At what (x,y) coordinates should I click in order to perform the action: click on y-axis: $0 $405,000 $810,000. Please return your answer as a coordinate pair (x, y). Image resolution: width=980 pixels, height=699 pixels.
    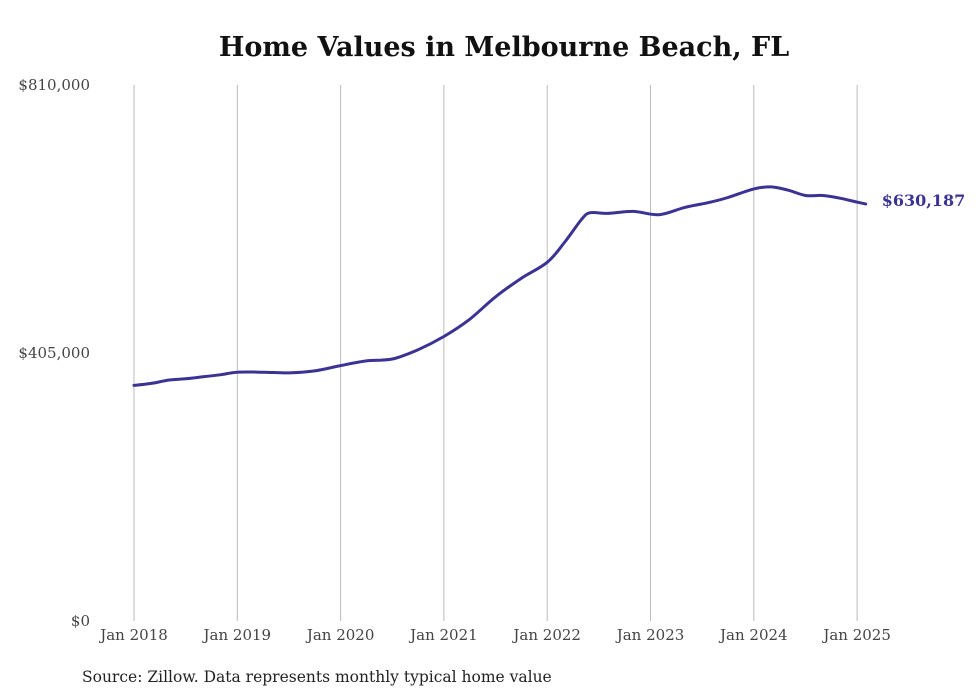
    Looking at the image, I should click on (54, 353).